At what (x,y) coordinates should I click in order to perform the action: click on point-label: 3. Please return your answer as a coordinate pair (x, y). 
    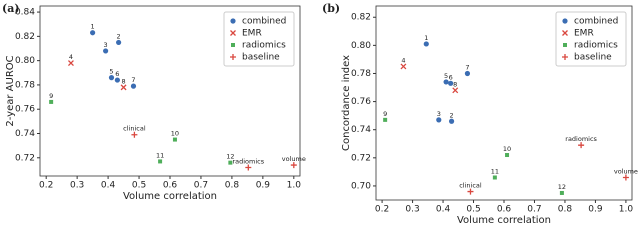
    Looking at the image, I should click on (106, 45).